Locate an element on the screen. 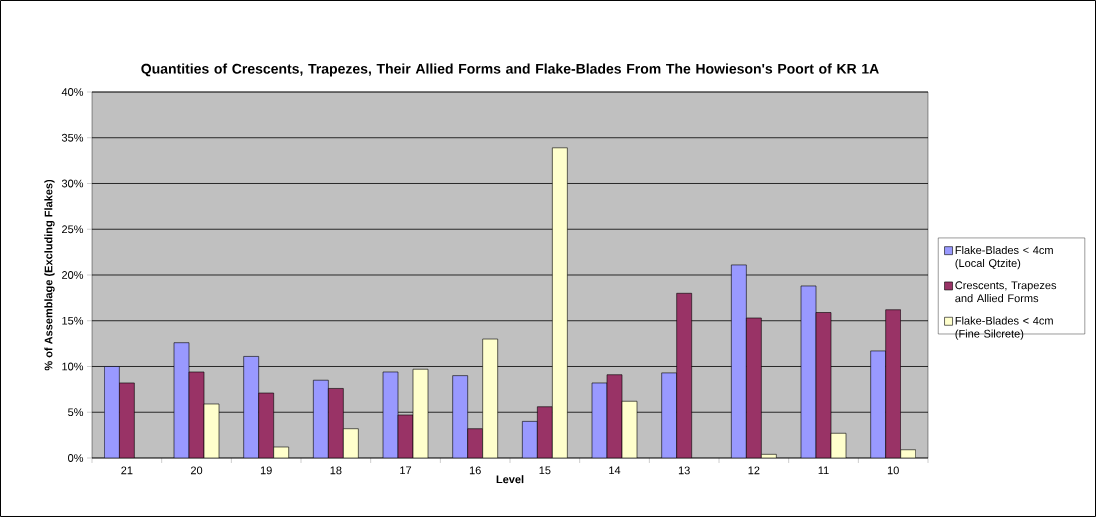 The height and width of the screenshot is (517, 1096). y-tick-label: 25% is located at coordinates (73, 229).